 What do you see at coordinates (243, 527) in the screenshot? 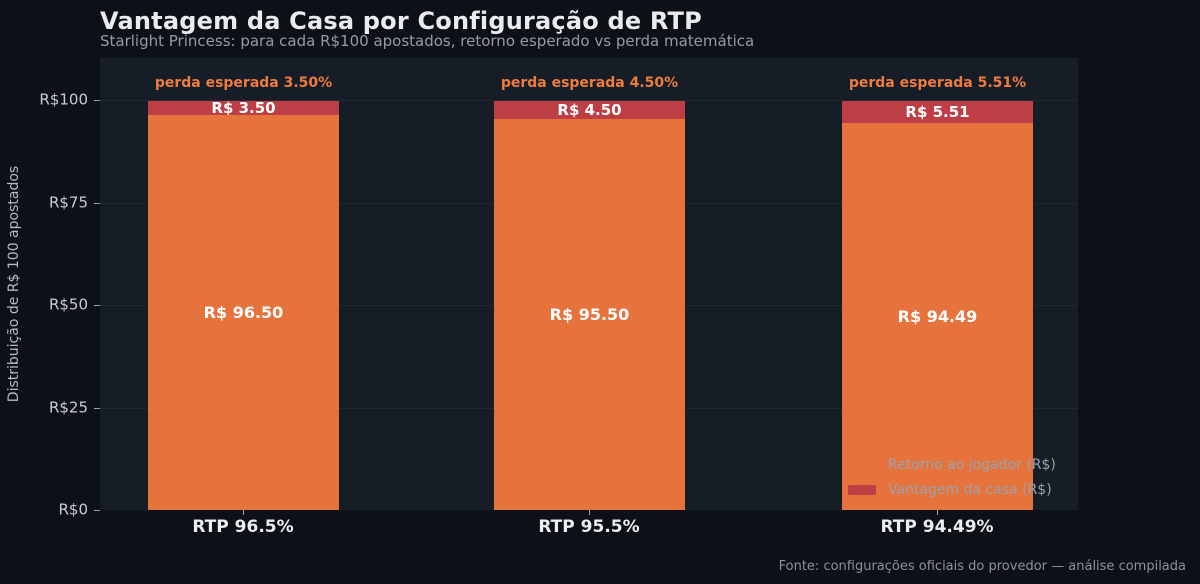
I see `x-tick-label: RTP 96.5%` at bounding box center [243, 527].